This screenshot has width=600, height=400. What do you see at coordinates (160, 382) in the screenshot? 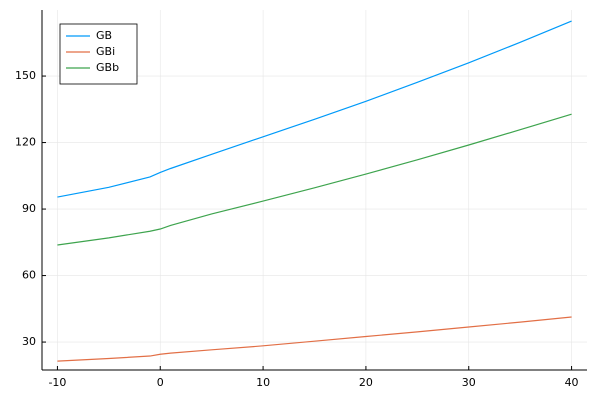
I see `x-tick-label: 0` at bounding box center [160, 382].